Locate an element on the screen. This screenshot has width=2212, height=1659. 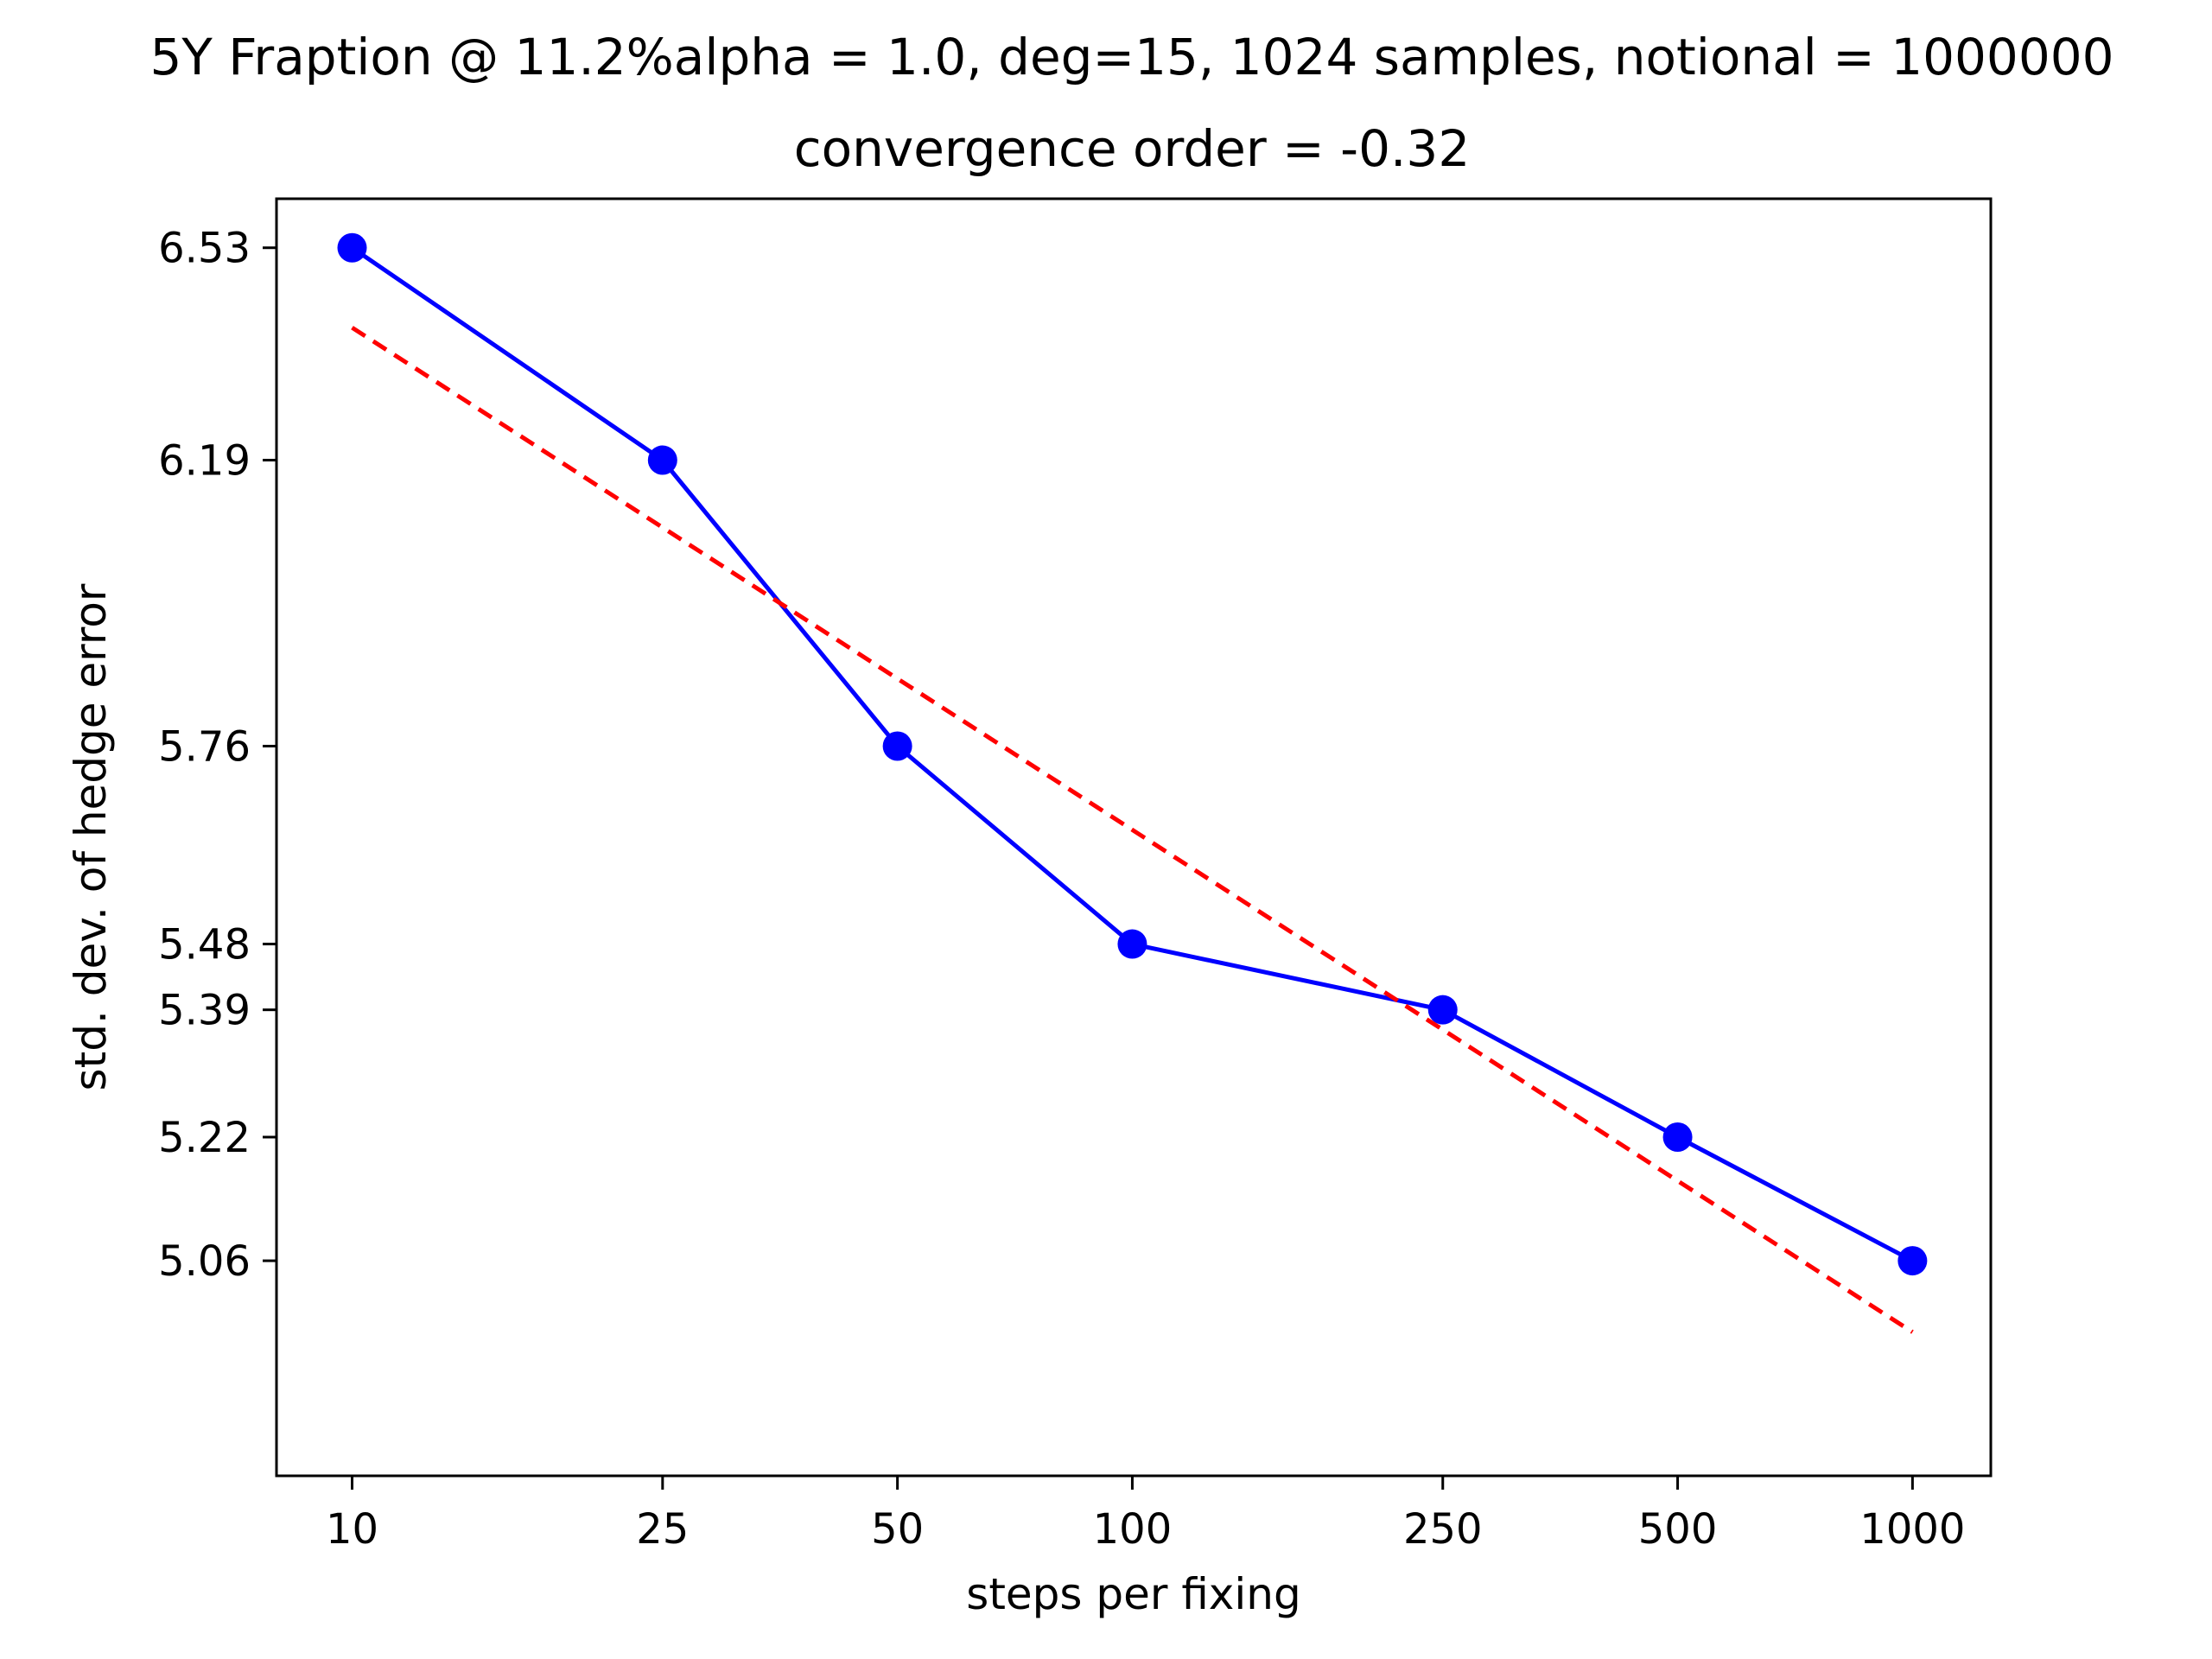
y-tick-label: 5.22 is located at coordinates (204, 1138).